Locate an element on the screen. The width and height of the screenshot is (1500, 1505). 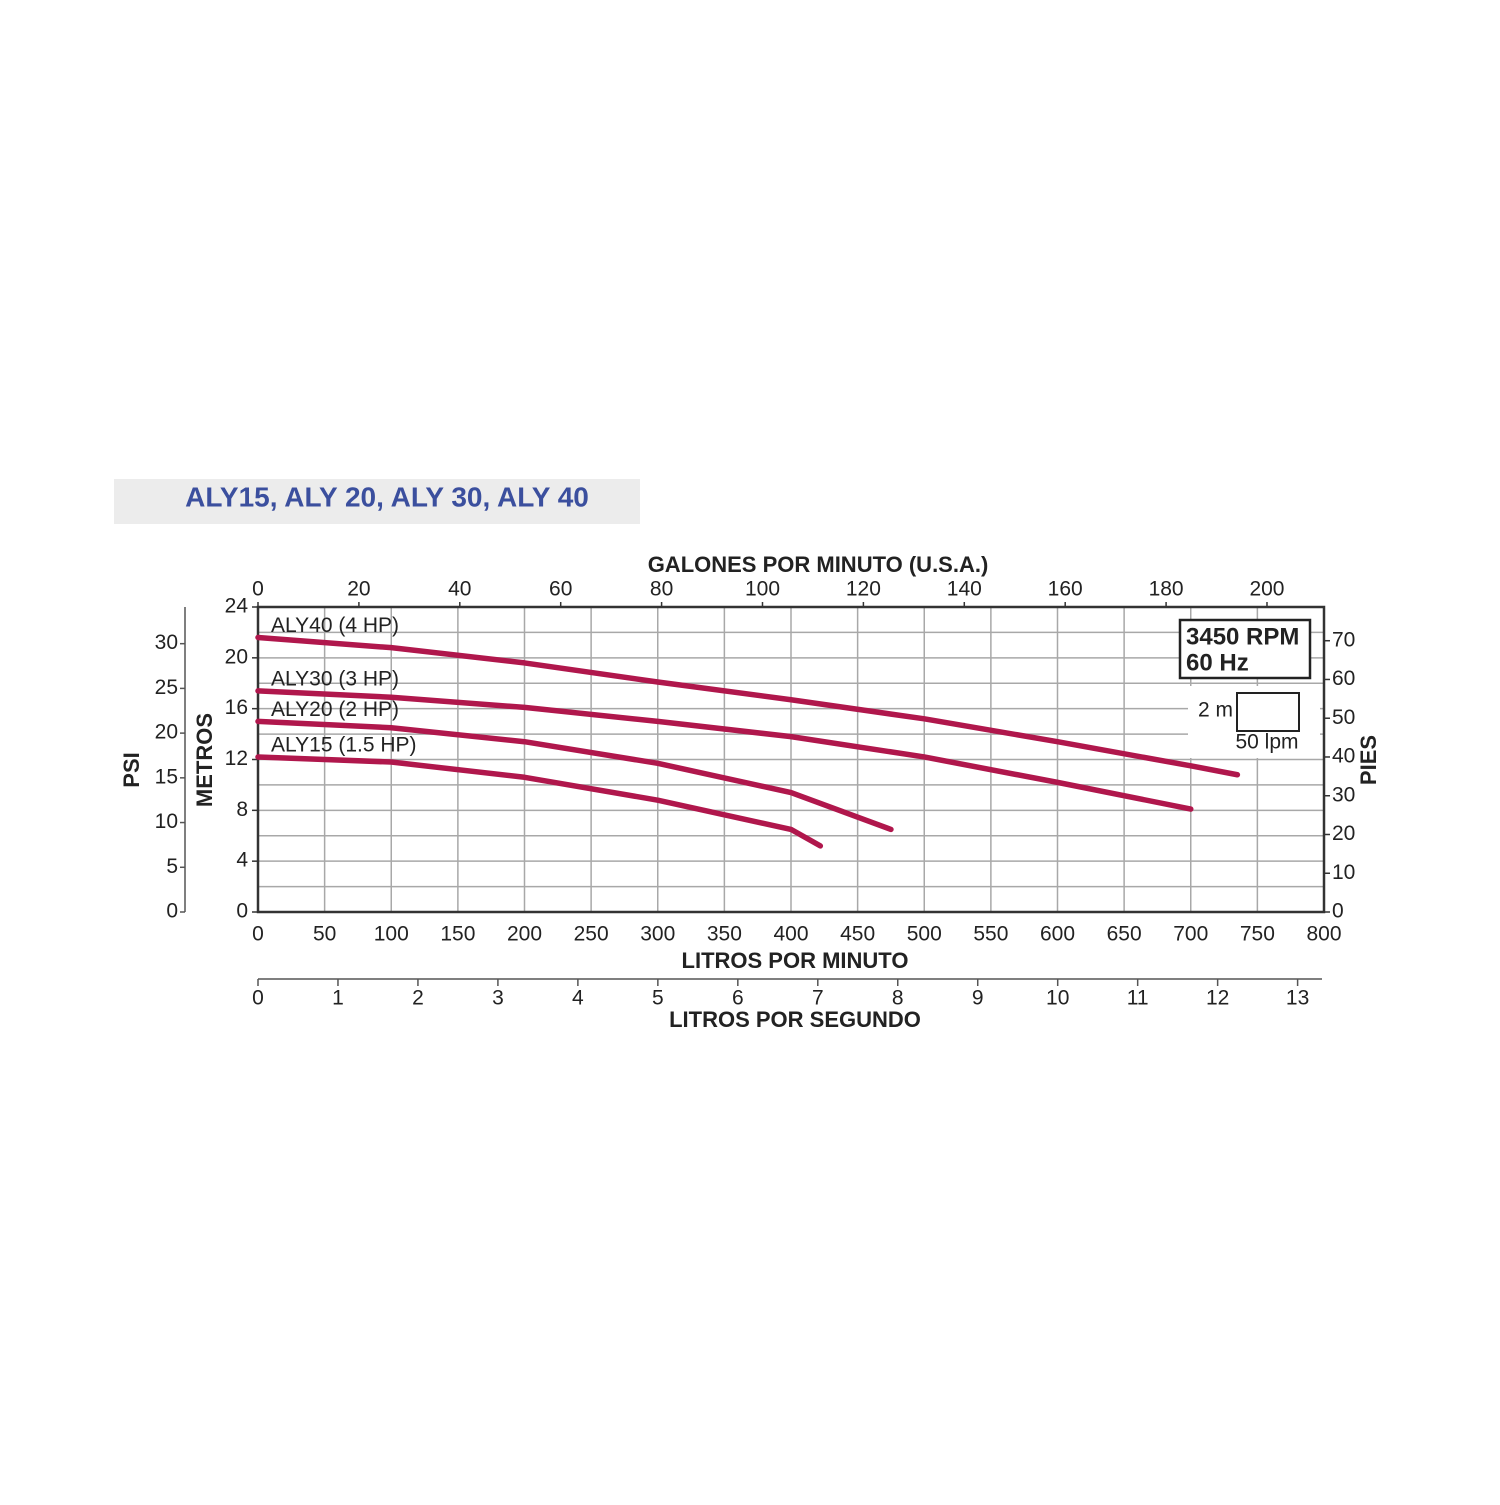
y3-tick-label: 70 is located at coordinates (1343, 639).